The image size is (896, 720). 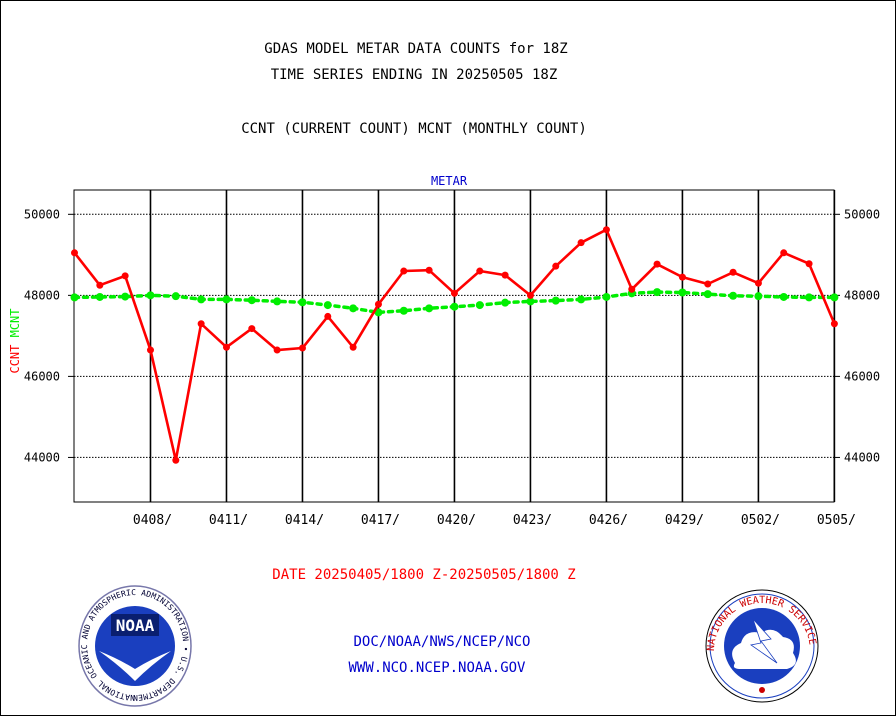 What do you see at coordinates (449, 181) in the screenshot?
I see `chart-title: METAR` at bounding box center [449, 181].